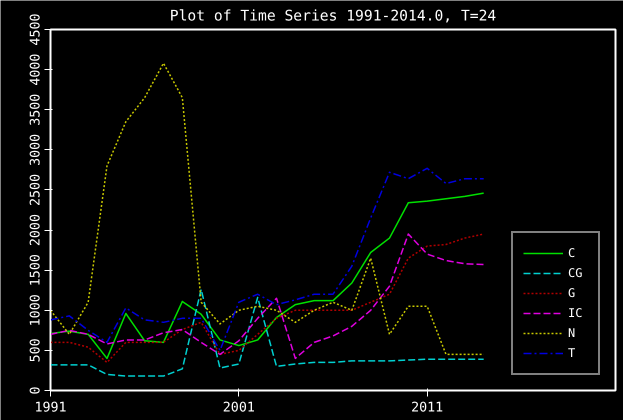 Image resolution: width=623 pixels, height=420 pixels. What do you see at coordinates (576, 313) in the screenshot?
I see `legend-label: IC` at bounding box center [576, 313].